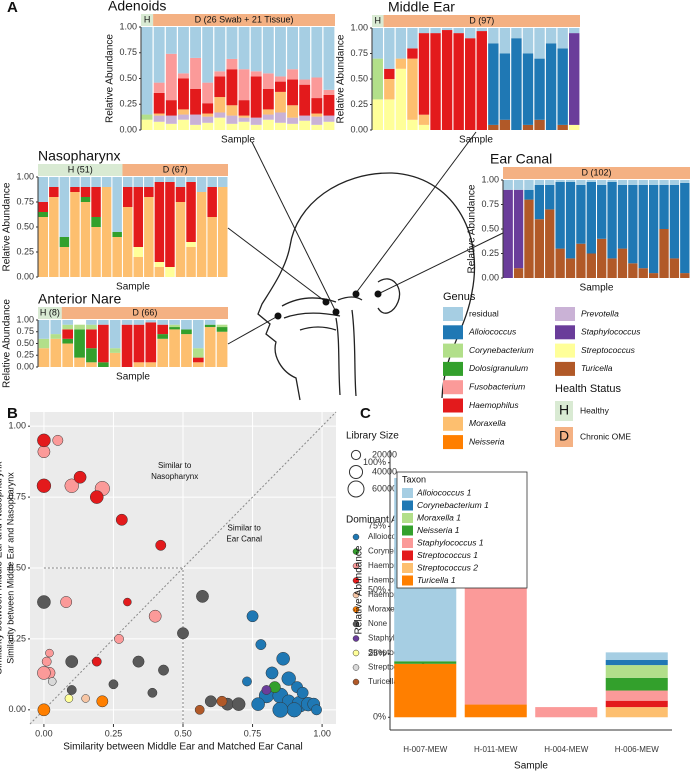 This screenshot has height=778, width=696. Describe the element at coordinates (600, 313) in the screenshot. I see `legend-label: Prevotella` at that location.